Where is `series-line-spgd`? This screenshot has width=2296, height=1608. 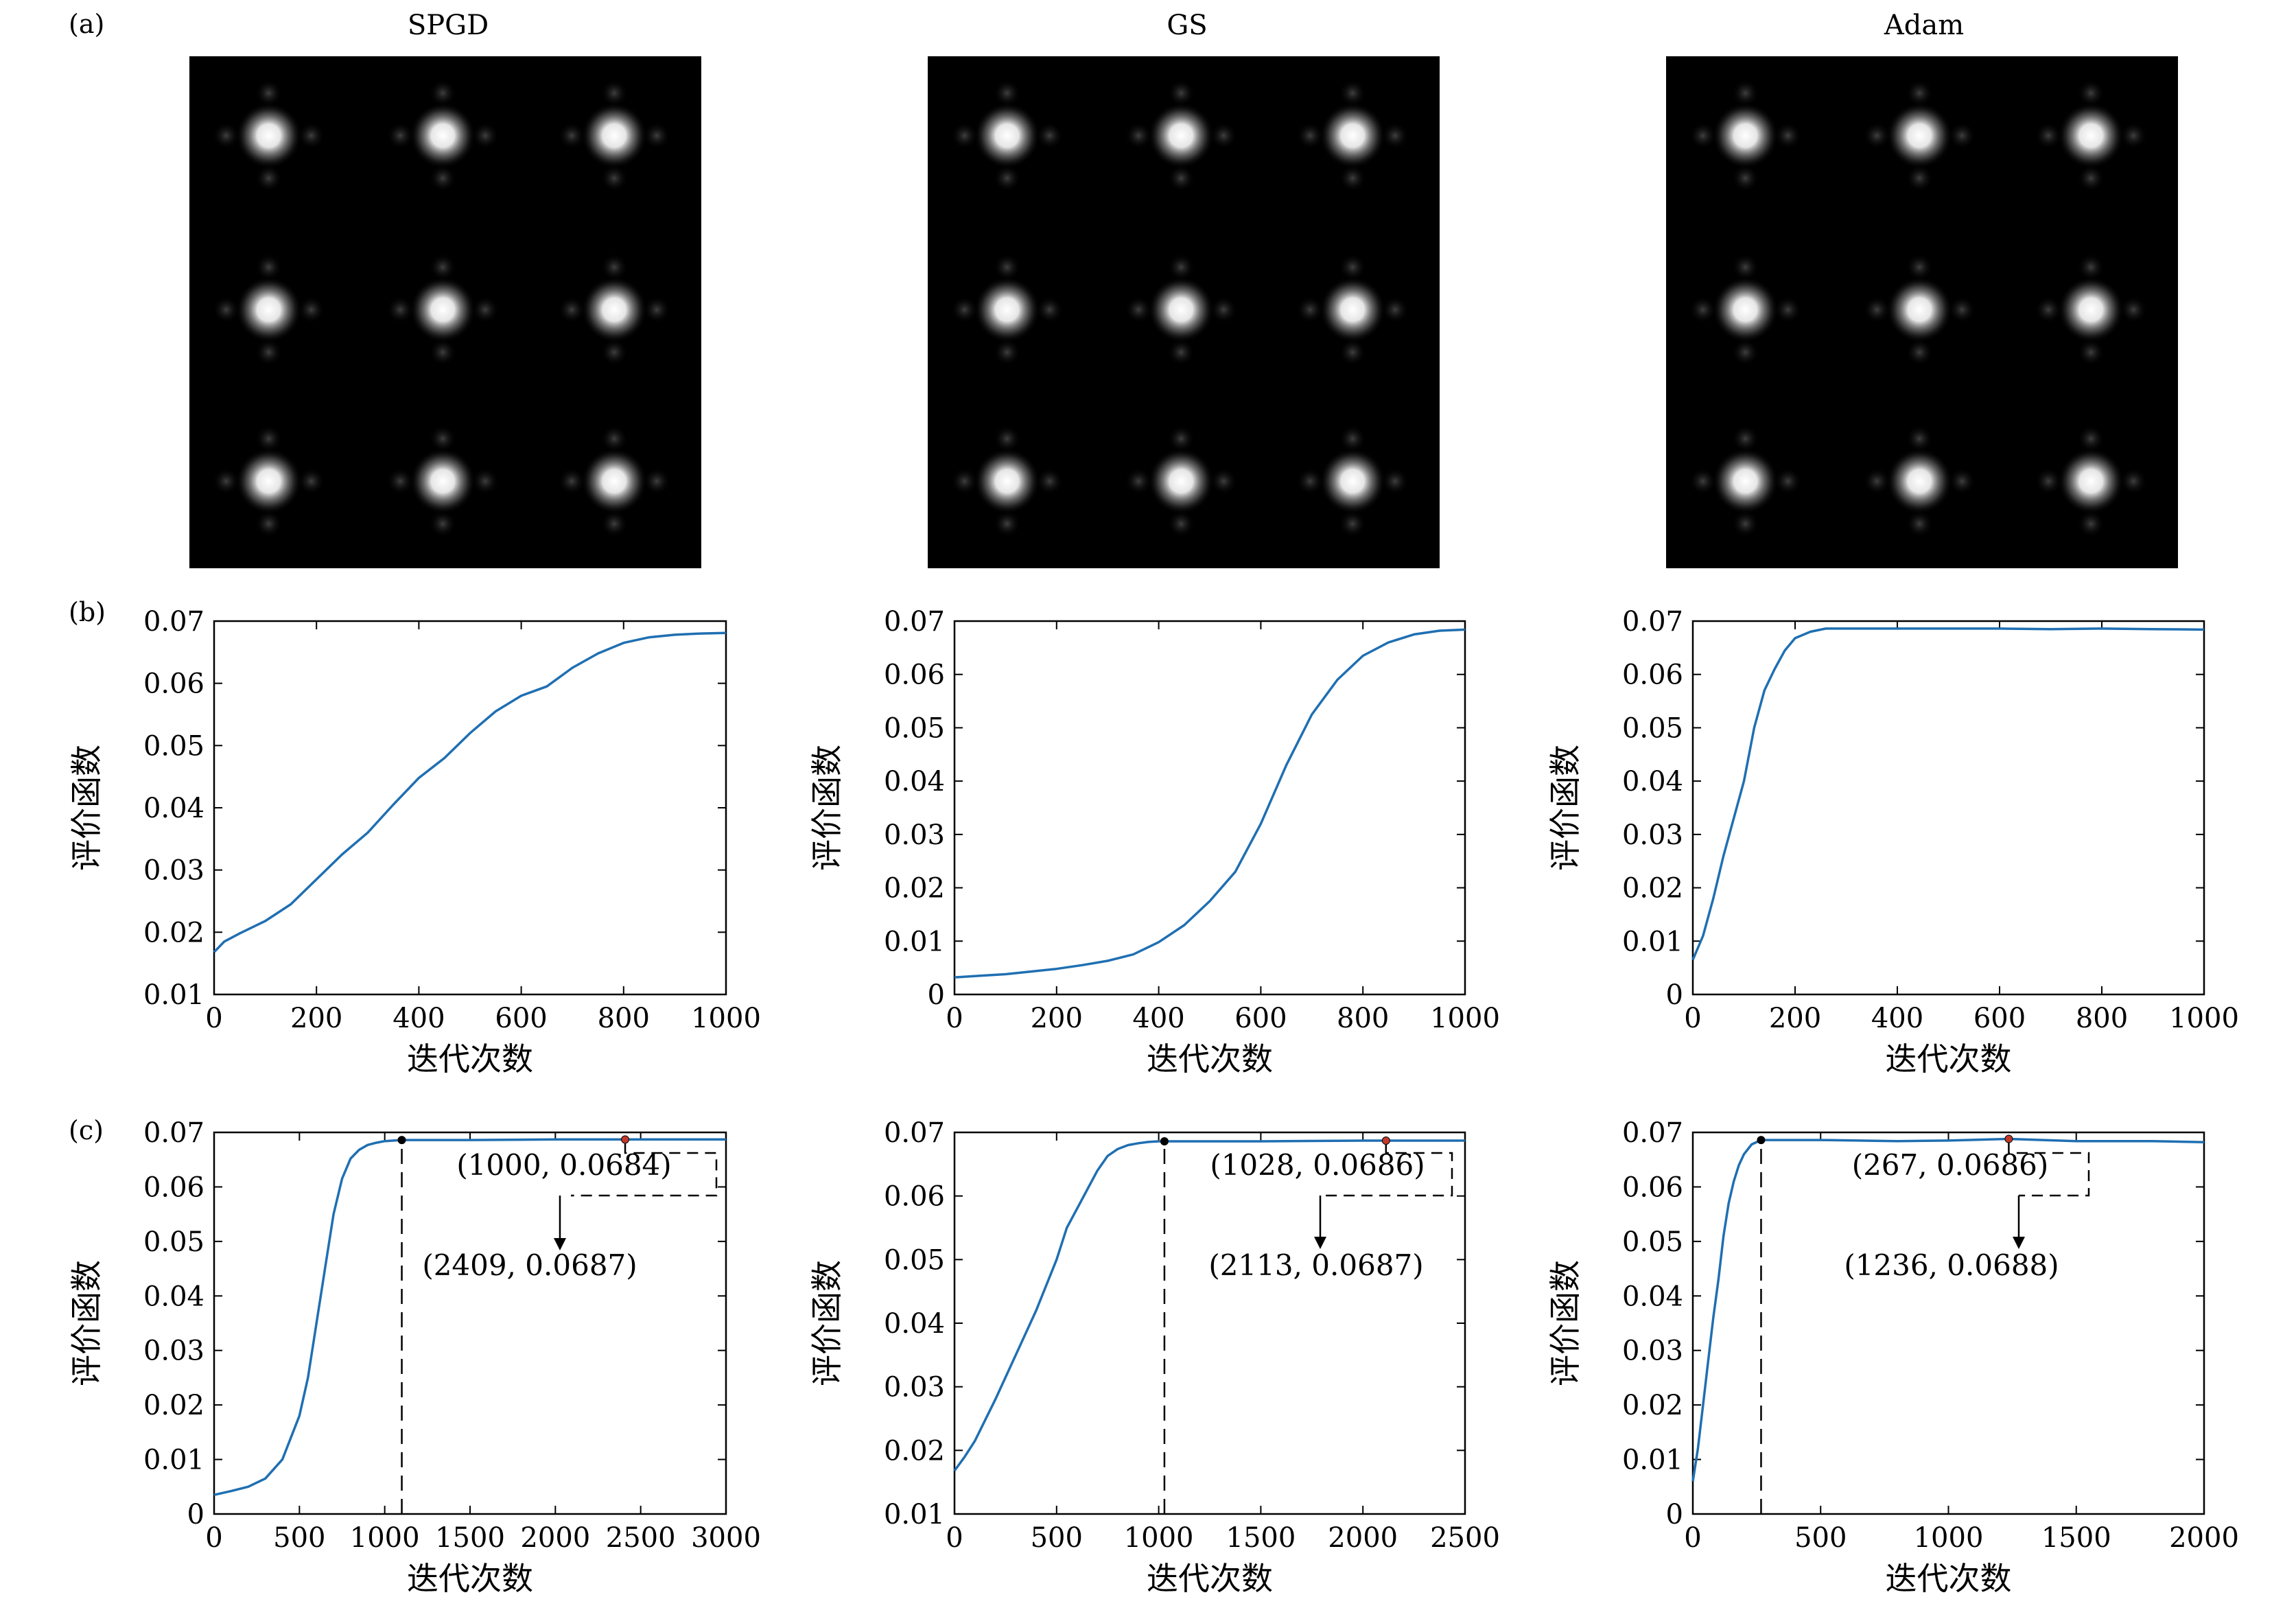
series-line-spgd is located at coordinates (470, 1317).